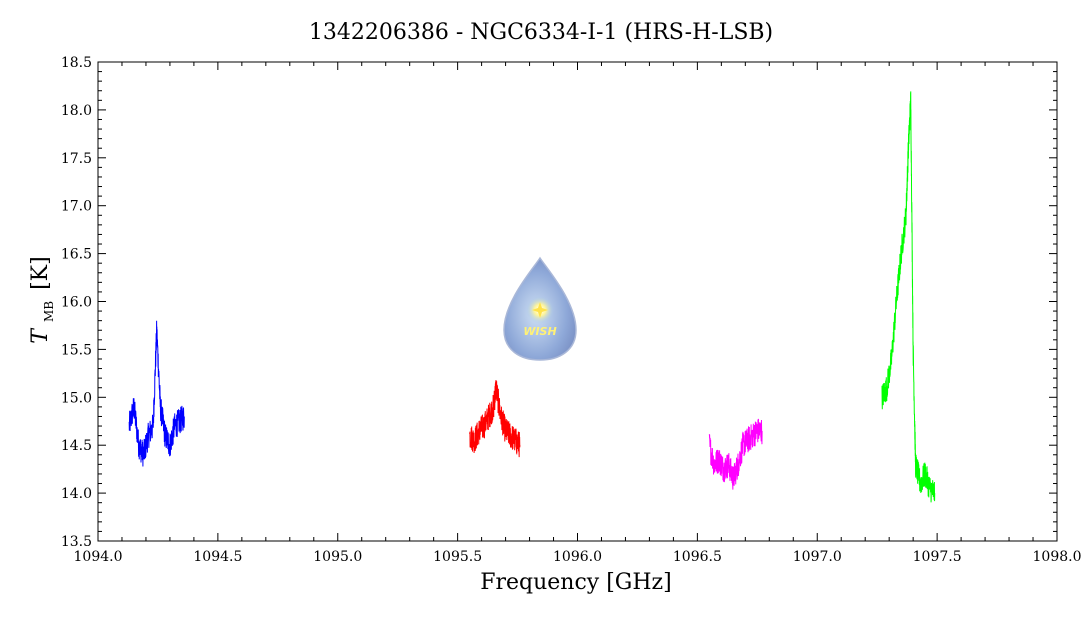  What do you see at coordinates (937, 557) in the screenshot?
I see `x-tick-label: 1097.5` at bounding box center [937, 557].